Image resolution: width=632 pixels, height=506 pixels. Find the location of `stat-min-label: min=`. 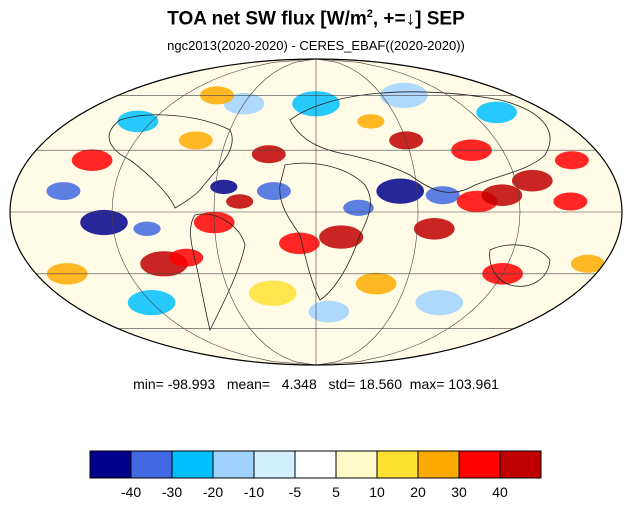

stat-min-label: min= is located at coordinates (148, 384).